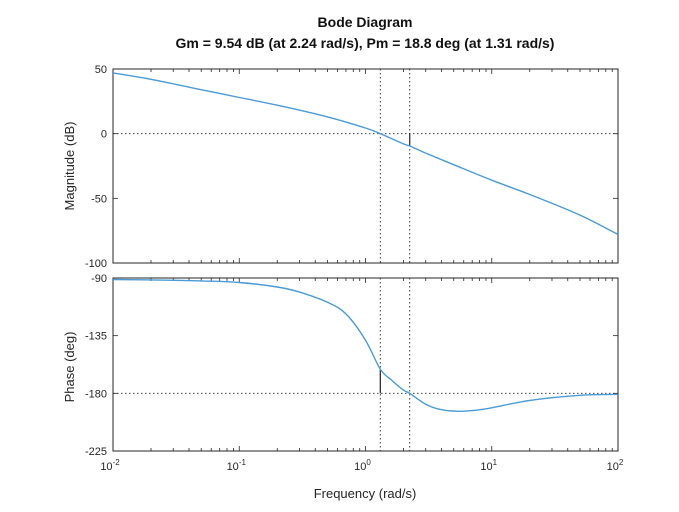  I want to click on x-tick-labels: 10⁻² 10⁻¹ 10⁰ 10¹ 10², so click(362, 465).